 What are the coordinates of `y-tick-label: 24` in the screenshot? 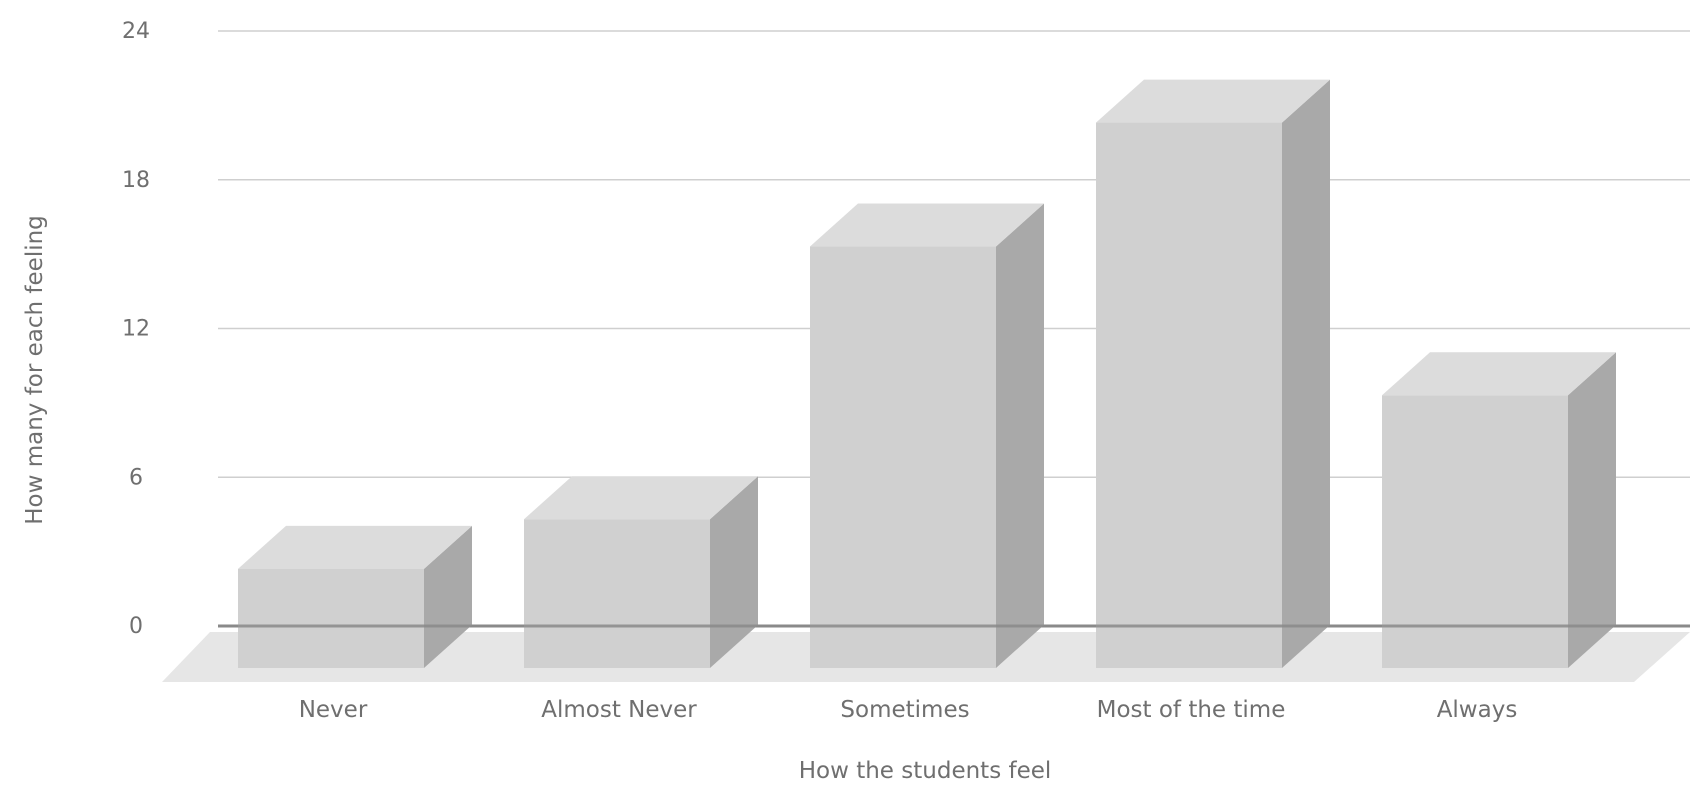 It's located at (136, 31).